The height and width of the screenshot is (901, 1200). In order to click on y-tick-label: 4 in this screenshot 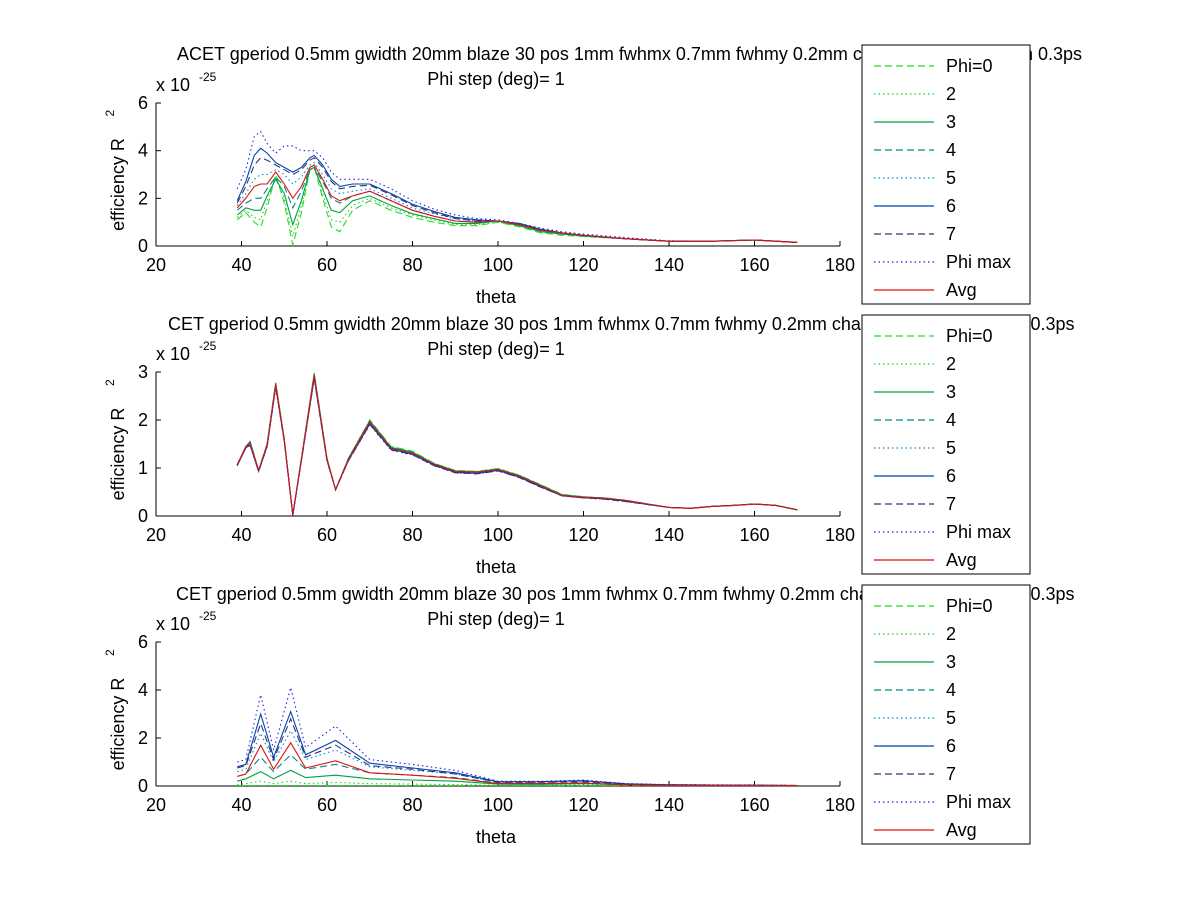, I will do `click(143, 690)`.